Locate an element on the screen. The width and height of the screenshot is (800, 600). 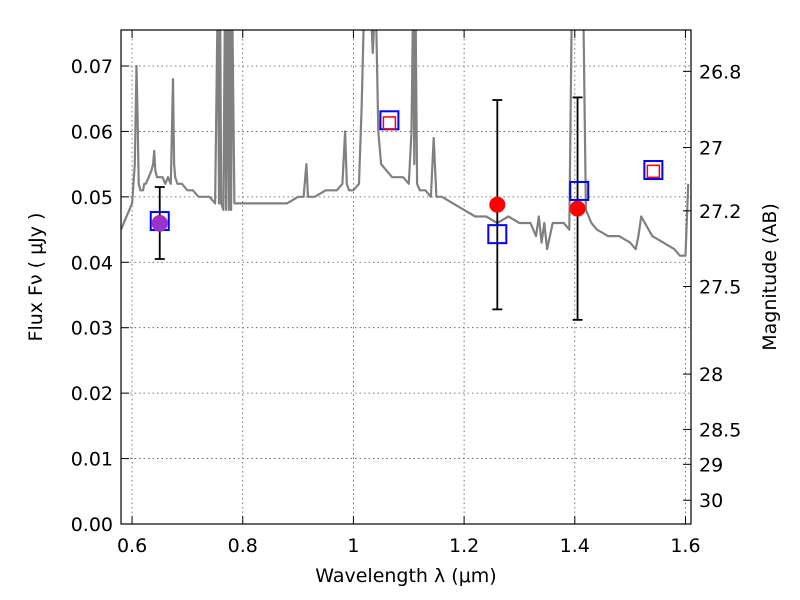
y-tick-label: 0.05 is located at coordinates (92, 198).